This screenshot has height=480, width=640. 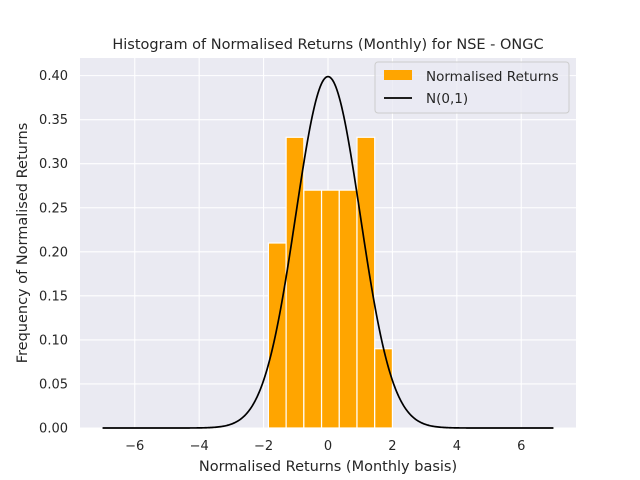 I want to click on y-tick-label: 0.05, so click(x=53, y=384).